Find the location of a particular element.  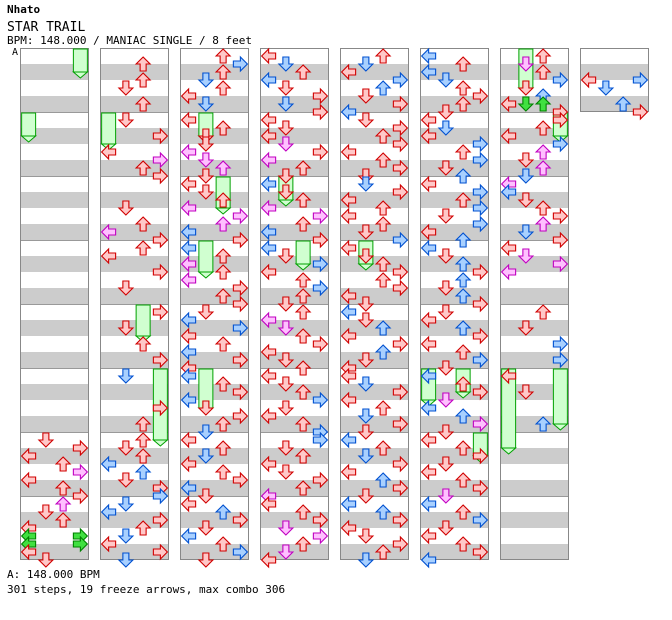

chart-info: BPM: 148.000 / MANIAC SINGLE / 8 feet is located at coordinates (130, 40).